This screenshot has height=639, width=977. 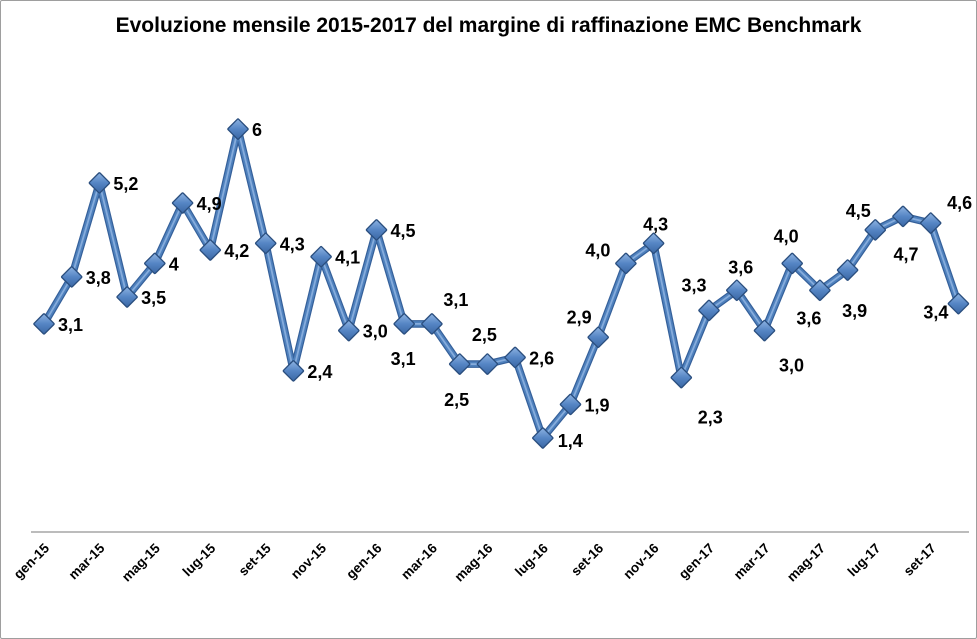 I want to click on x-axis-tick-label-mar-17: mar-17, so click(x=752, y=562).